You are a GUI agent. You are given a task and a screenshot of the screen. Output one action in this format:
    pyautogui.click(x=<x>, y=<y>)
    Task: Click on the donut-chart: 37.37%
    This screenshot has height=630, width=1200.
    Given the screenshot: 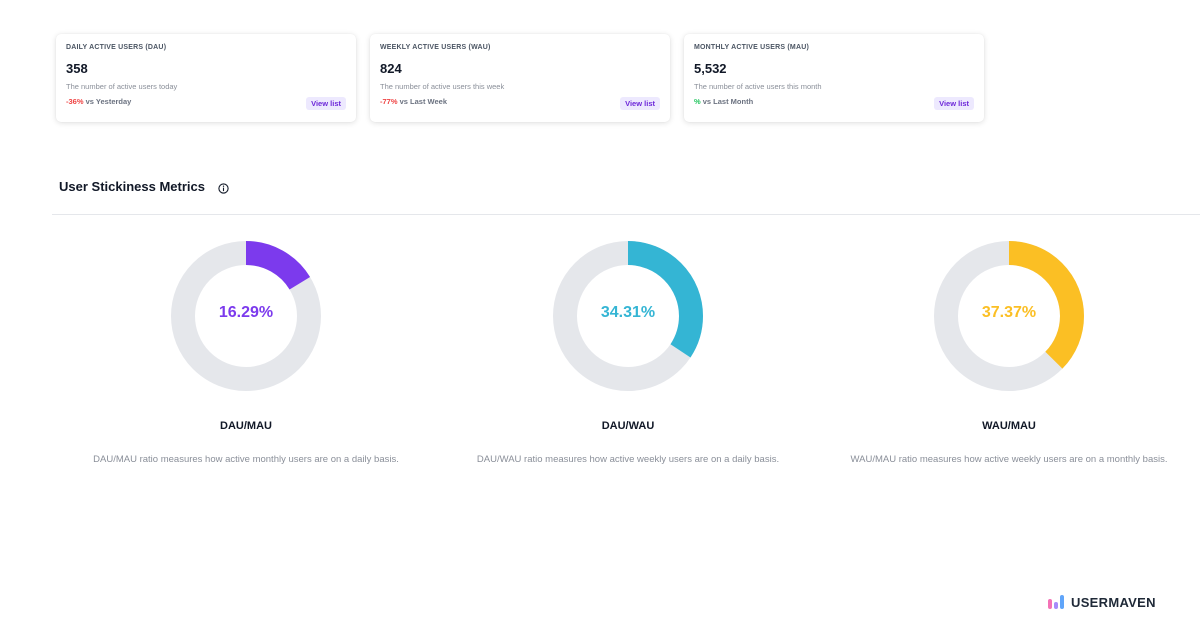 What is the action you would take?
    pyautogui.click(x=1009, y=316)
    